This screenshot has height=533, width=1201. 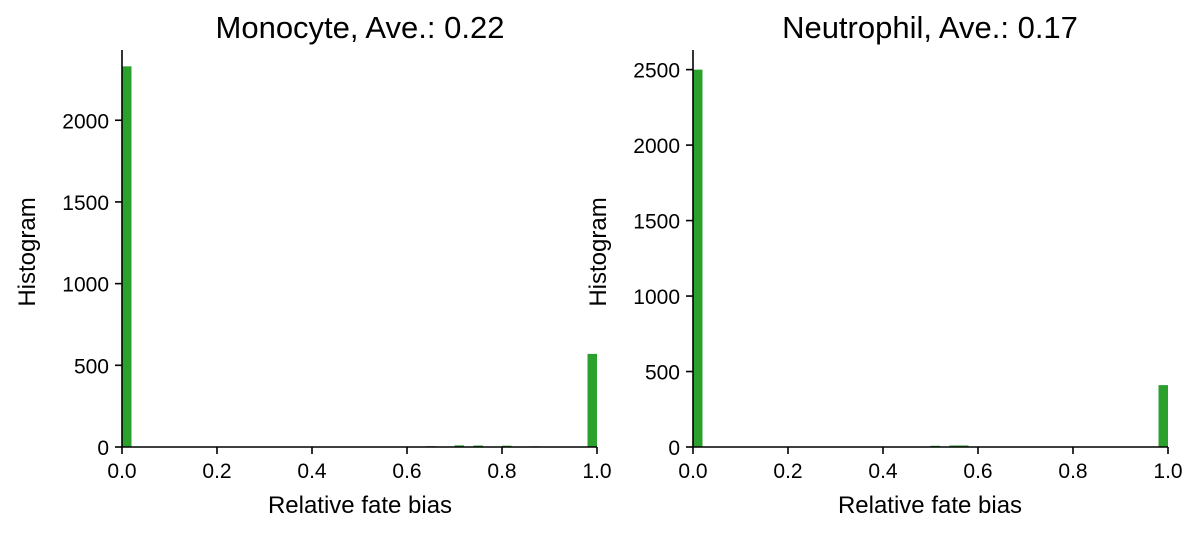 What do you see at coordinates (360, 27) in the screenshot?
I see `panel-title: Monocyte, Ave.: 0.22` at bounding box center [360, 27].